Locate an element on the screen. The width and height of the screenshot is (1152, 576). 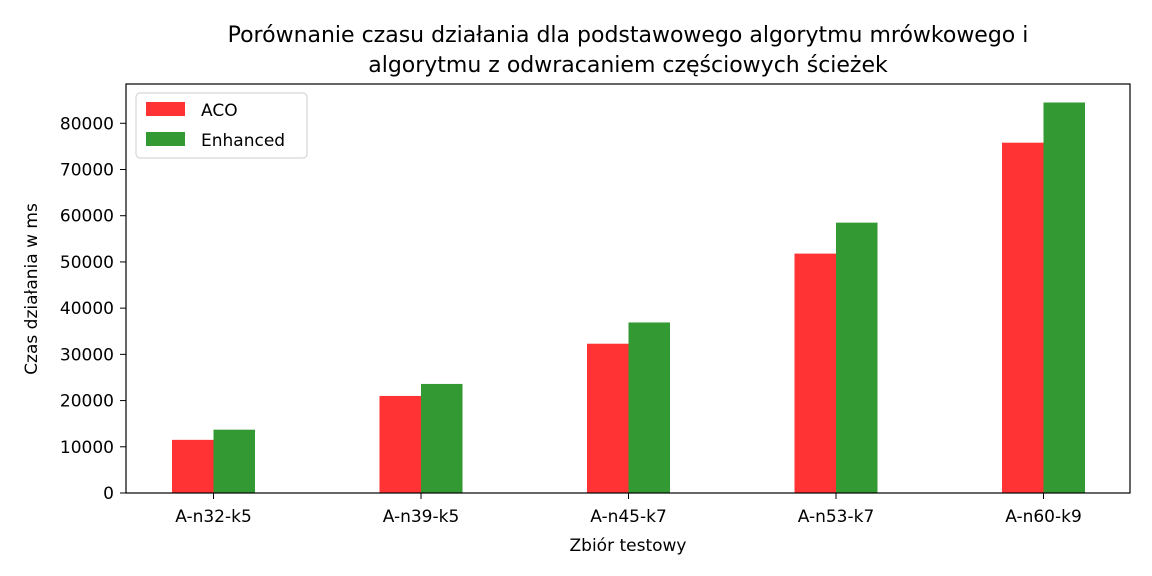
bar-aco-a-n45-k7 is located at coordinates (608, 418).